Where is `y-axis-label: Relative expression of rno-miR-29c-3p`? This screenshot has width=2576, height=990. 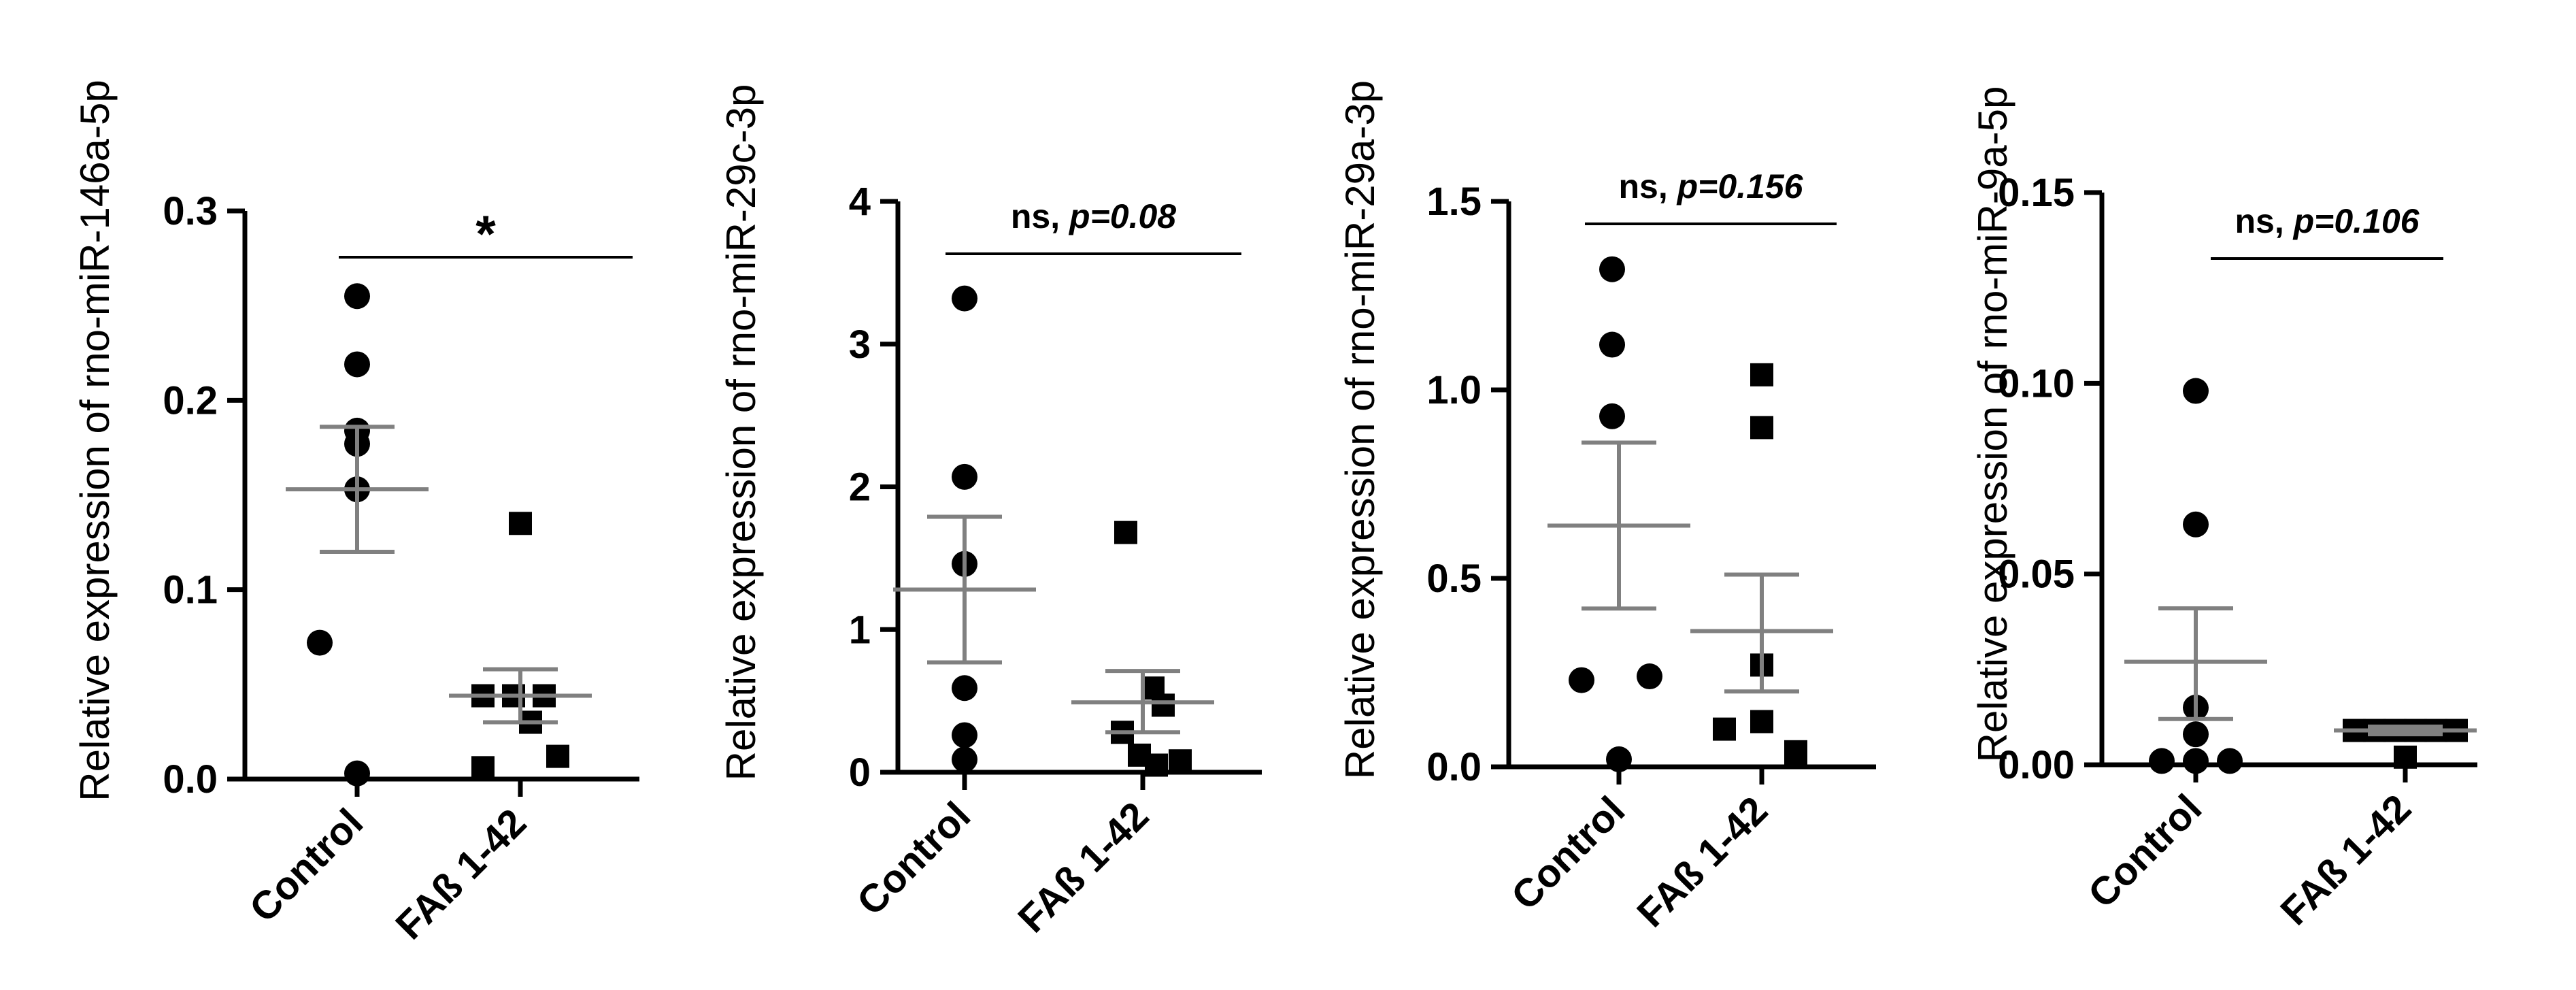 y-axis-label: Relative expression of rno-miR-29c-3p is located at coordinates (741, 432).